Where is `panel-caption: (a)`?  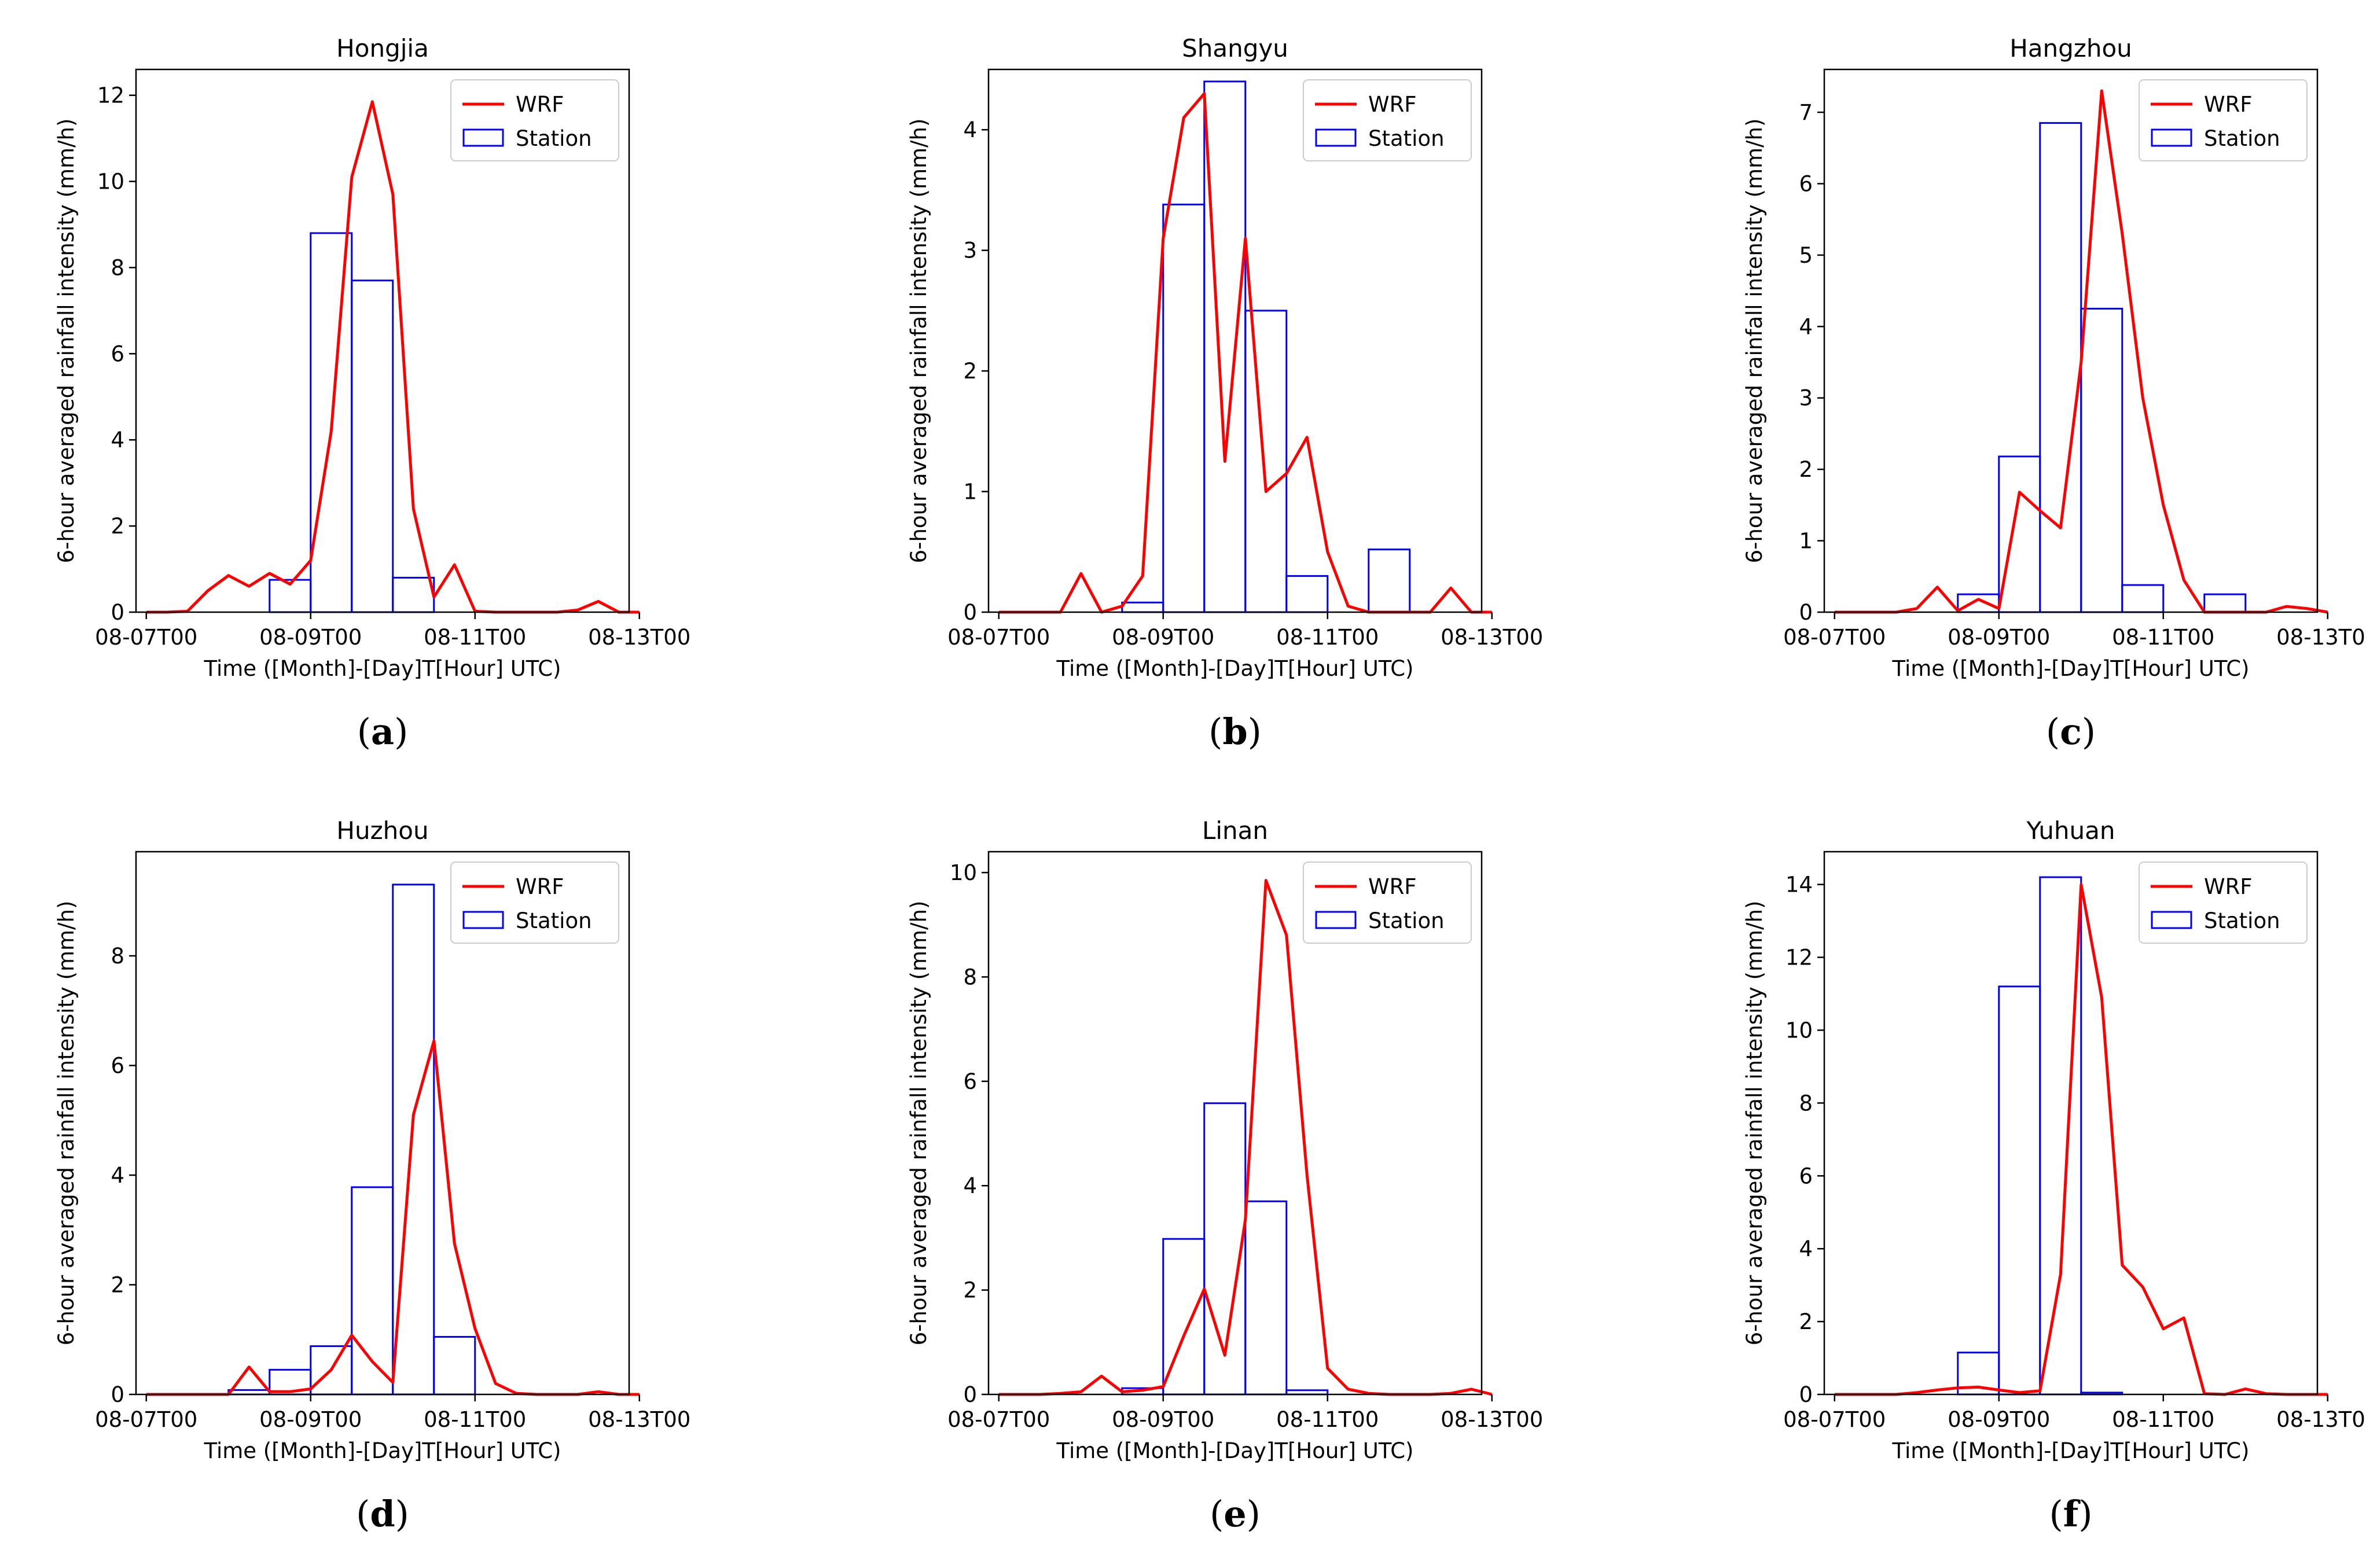 panel-caption: (a) is located at coordinates (382, 732).